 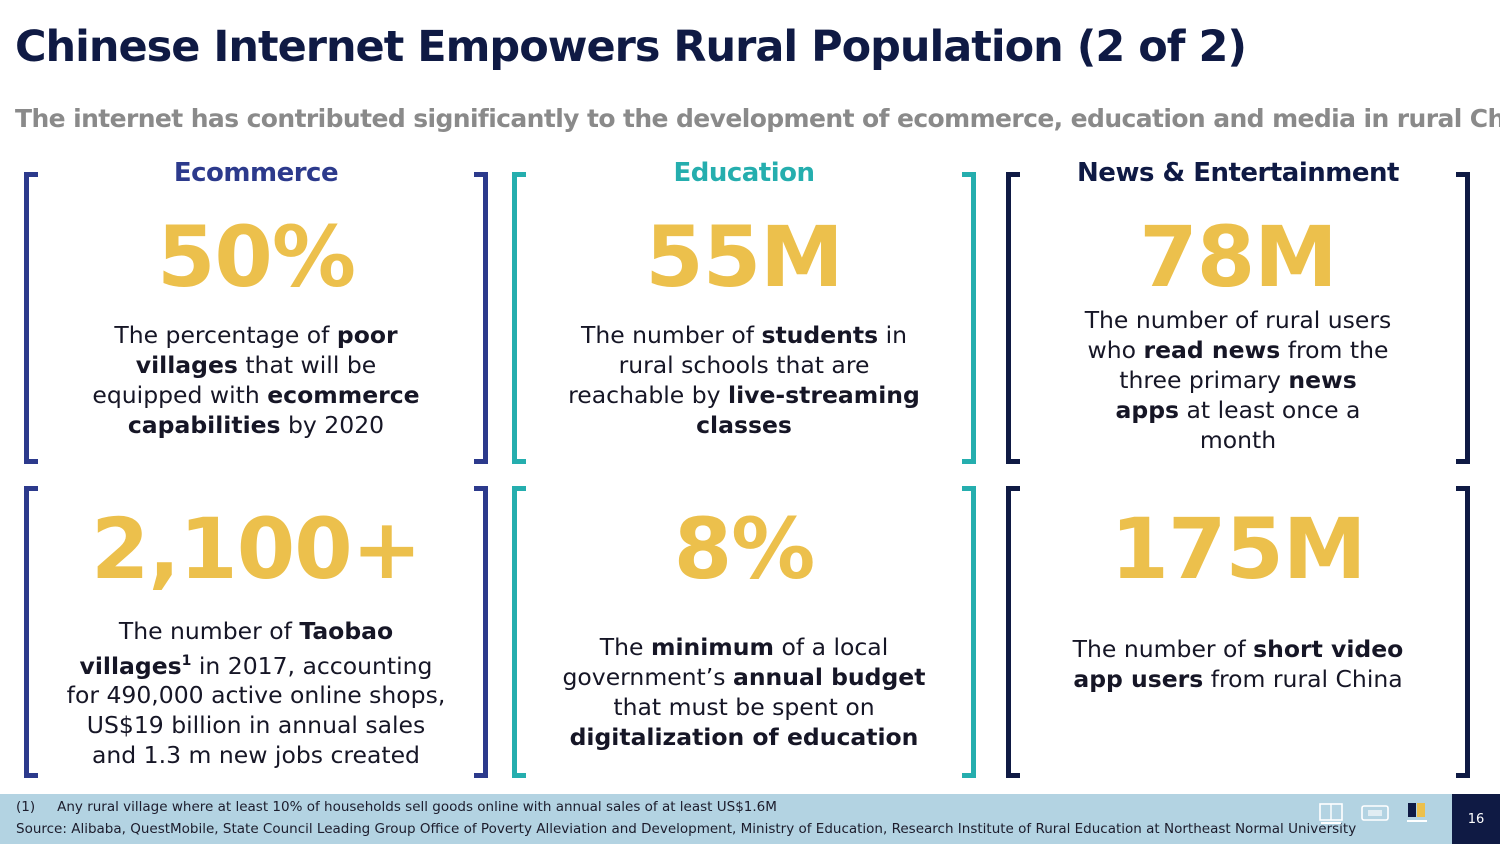 I want to click on brand-logo-icon, so click(x=1417, y=813).